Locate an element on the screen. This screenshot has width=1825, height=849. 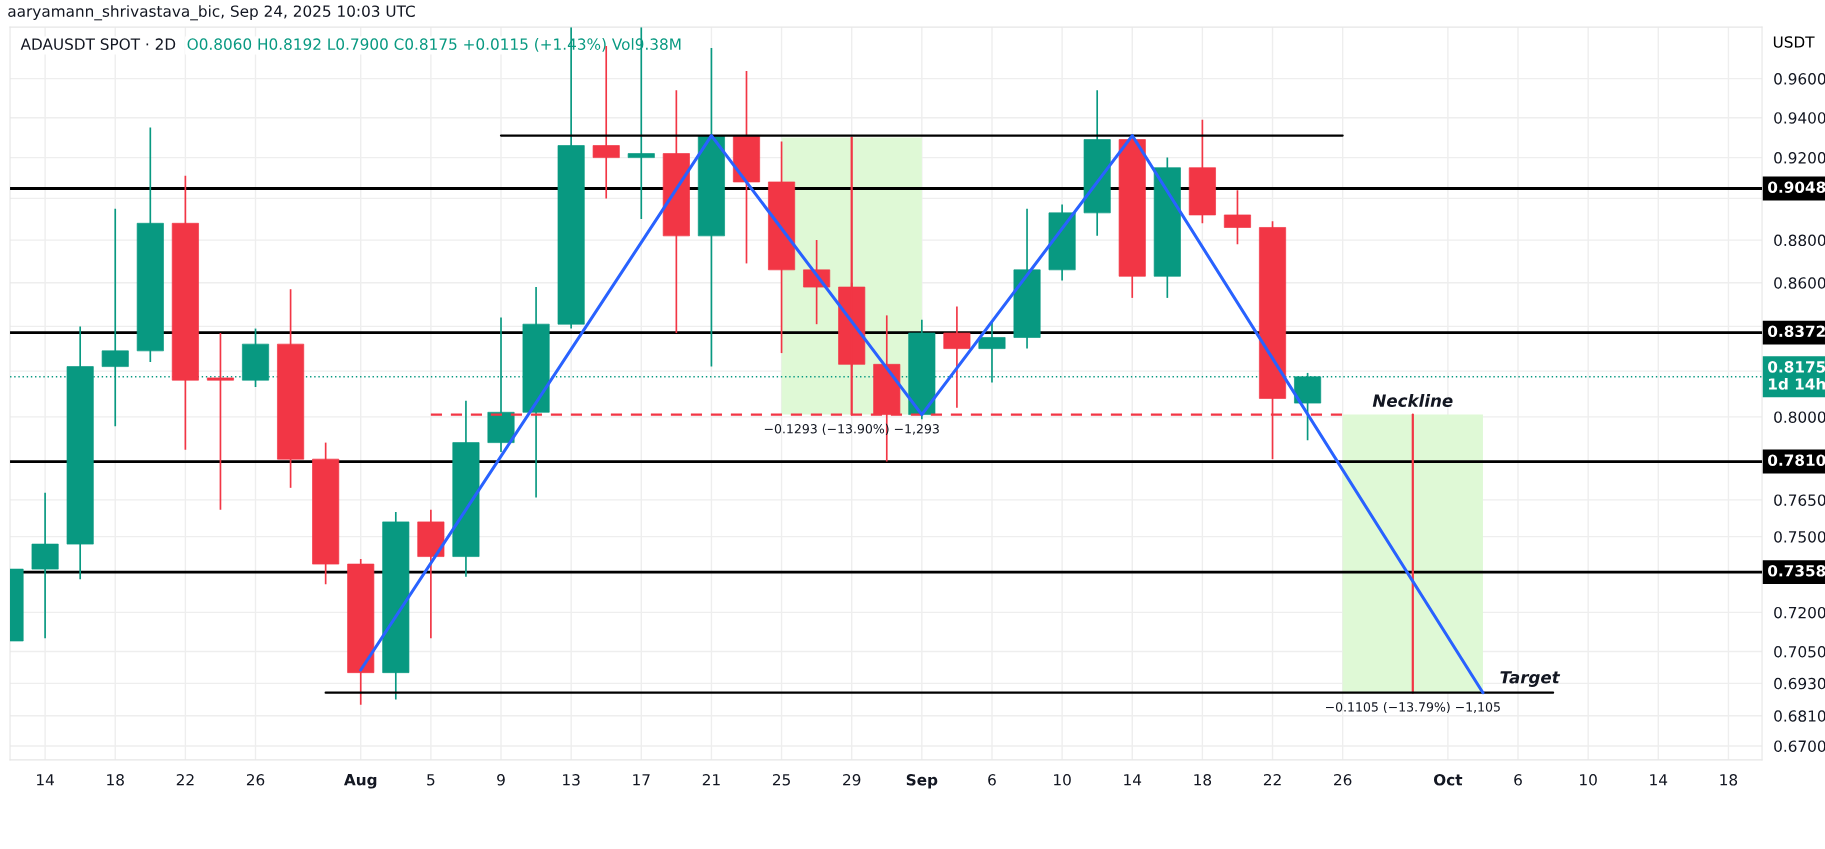
y-tick-label: 0.8600 is located at coordinates (1799, 283).